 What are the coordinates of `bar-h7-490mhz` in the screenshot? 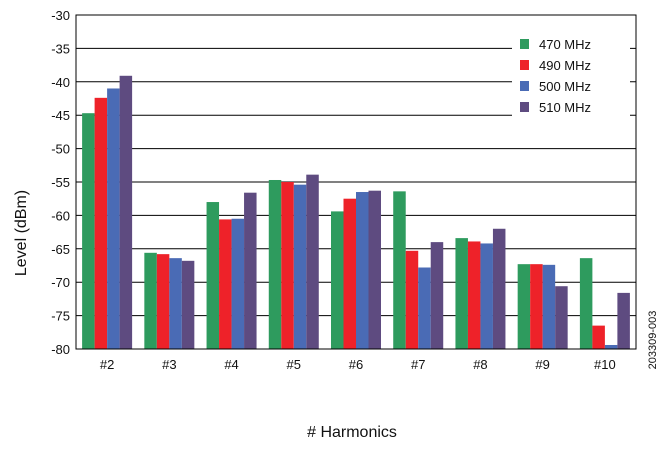 It's located at (412, 299).